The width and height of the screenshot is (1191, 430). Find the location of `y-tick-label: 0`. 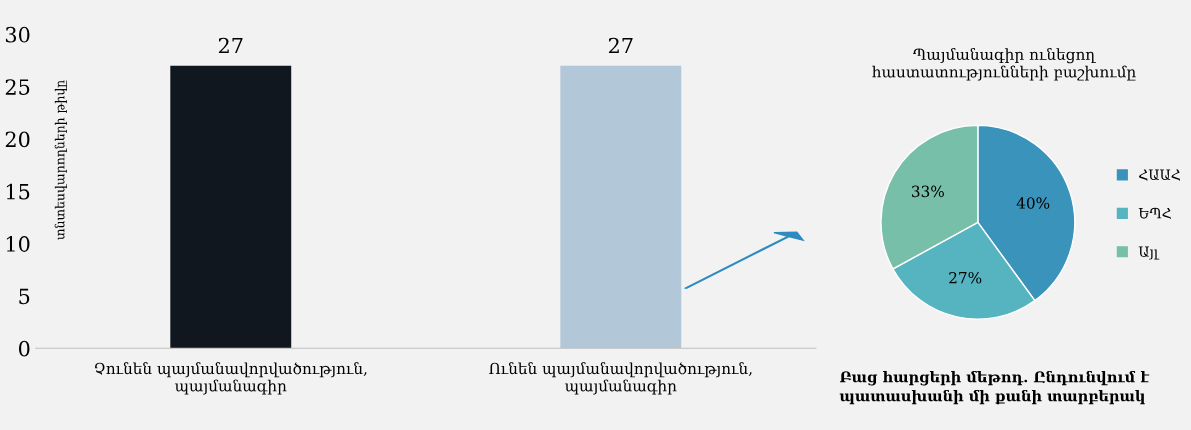

y-tick-label: 0 is located at coordinates (24, 348).